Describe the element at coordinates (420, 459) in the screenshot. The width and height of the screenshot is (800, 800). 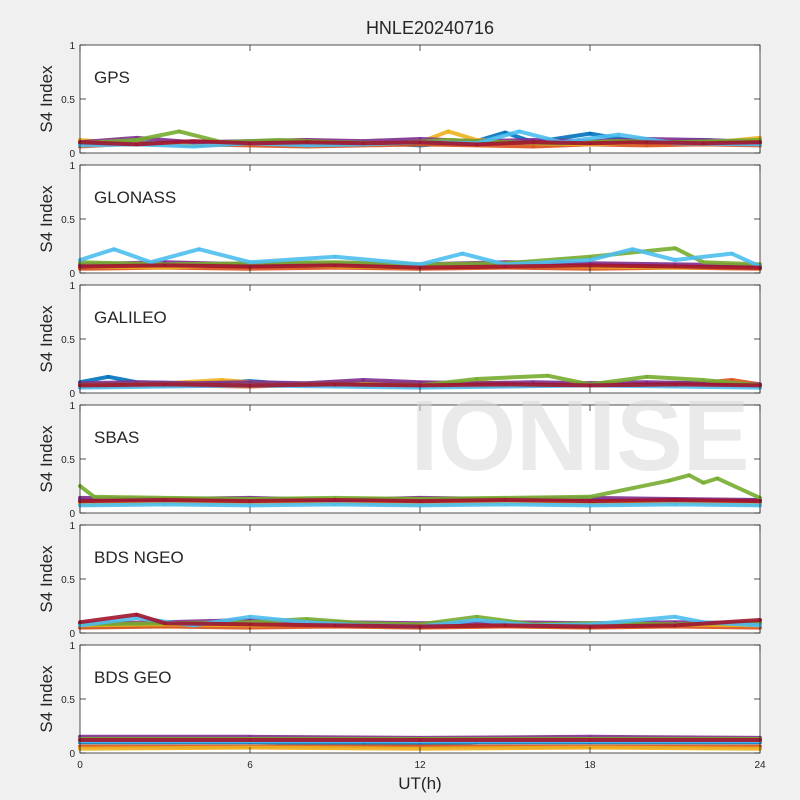
I see `panel-plot-area` at that location.